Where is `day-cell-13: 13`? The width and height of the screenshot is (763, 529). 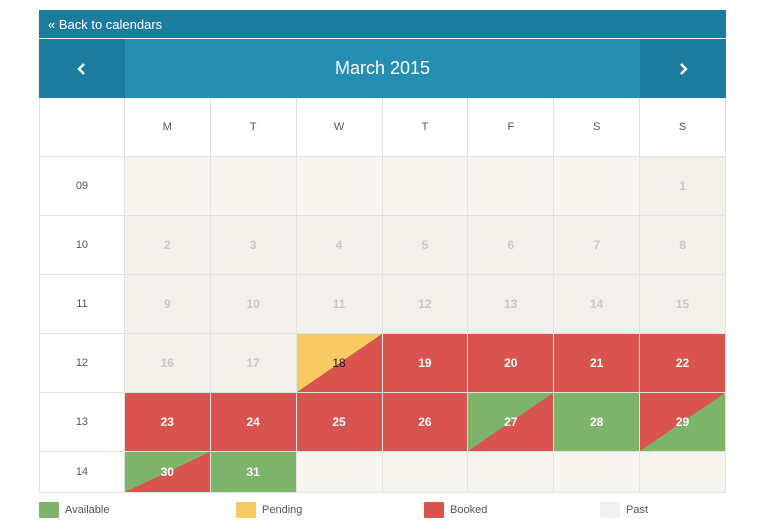
day-cell-13: 13 is located at coordinates (511, 304).